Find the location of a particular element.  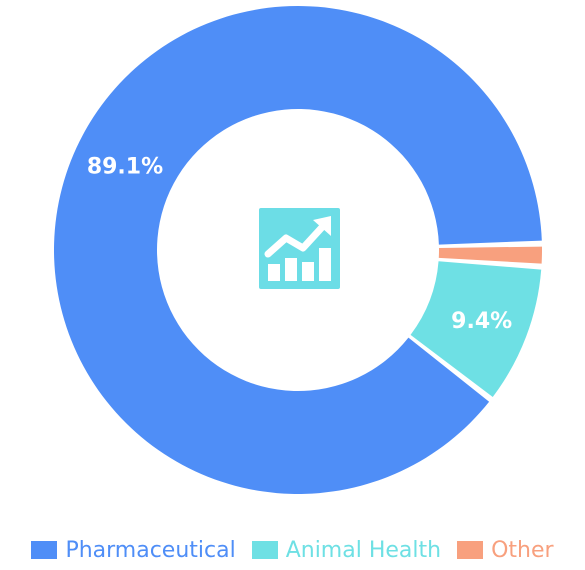

legend-swatch-animal-health is located at coordinates (264, 550).